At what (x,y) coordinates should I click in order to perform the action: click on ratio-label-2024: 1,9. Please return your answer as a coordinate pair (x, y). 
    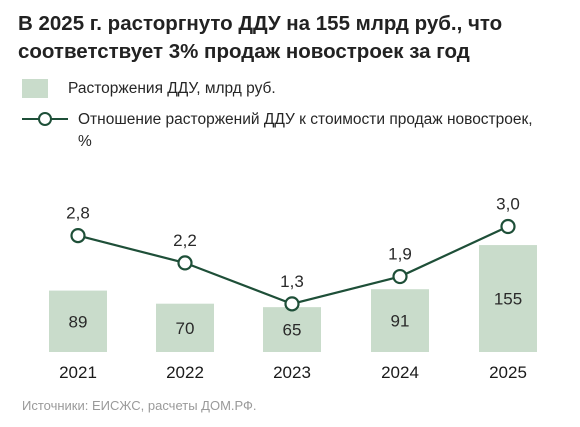
    Looking at the image, I should click on (400, 254).